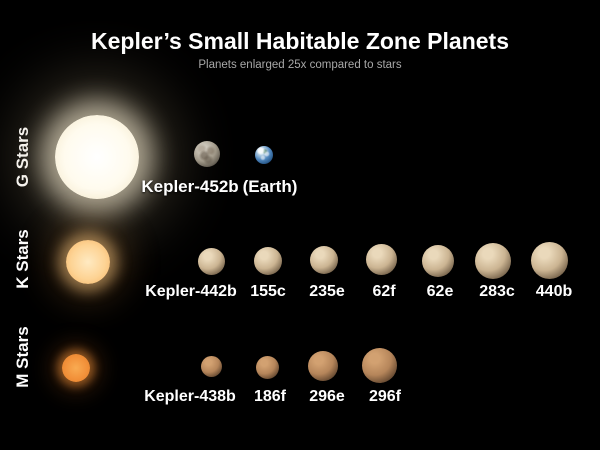  I want to click on planet-440b-icon, so click(549, 260).